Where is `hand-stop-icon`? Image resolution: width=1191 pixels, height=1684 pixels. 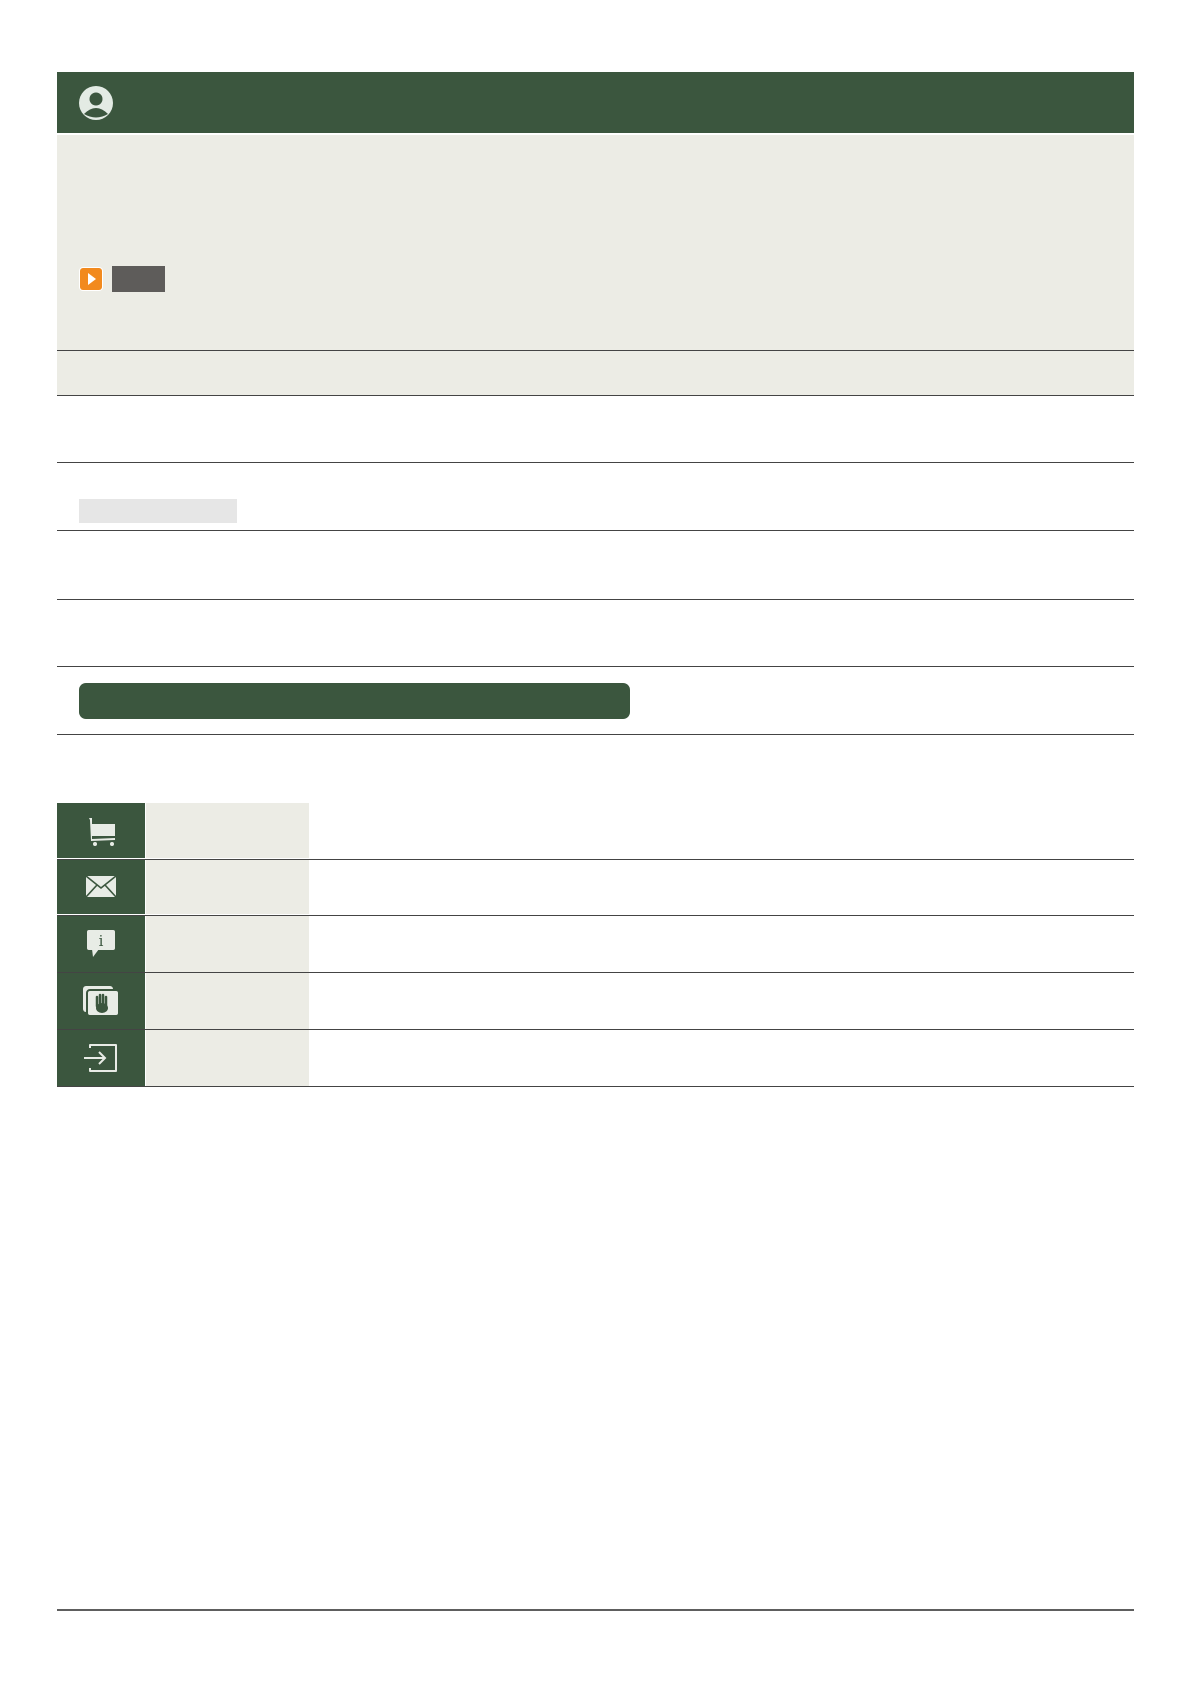
hand-stop-icon is located at coordinates (101, 1001).